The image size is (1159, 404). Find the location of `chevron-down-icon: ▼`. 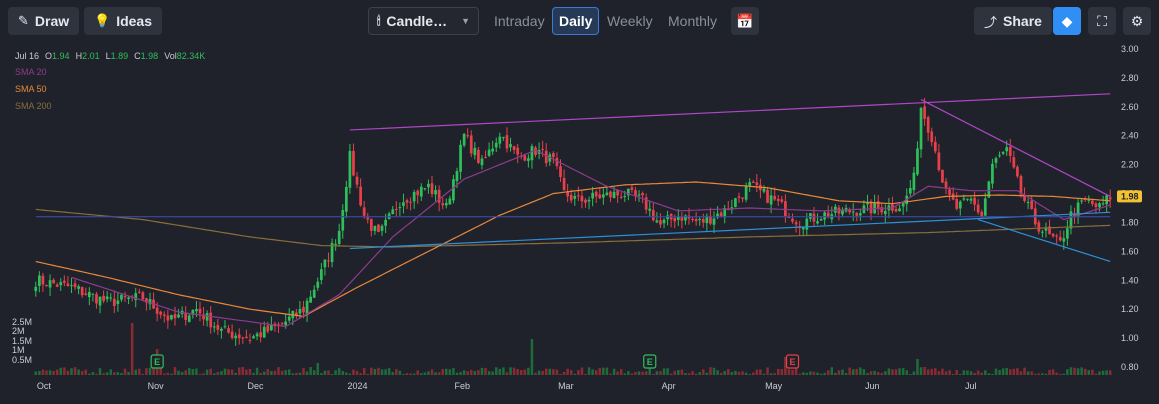

chevron-down-icon: ▼ is located at coordinates (465, 21).